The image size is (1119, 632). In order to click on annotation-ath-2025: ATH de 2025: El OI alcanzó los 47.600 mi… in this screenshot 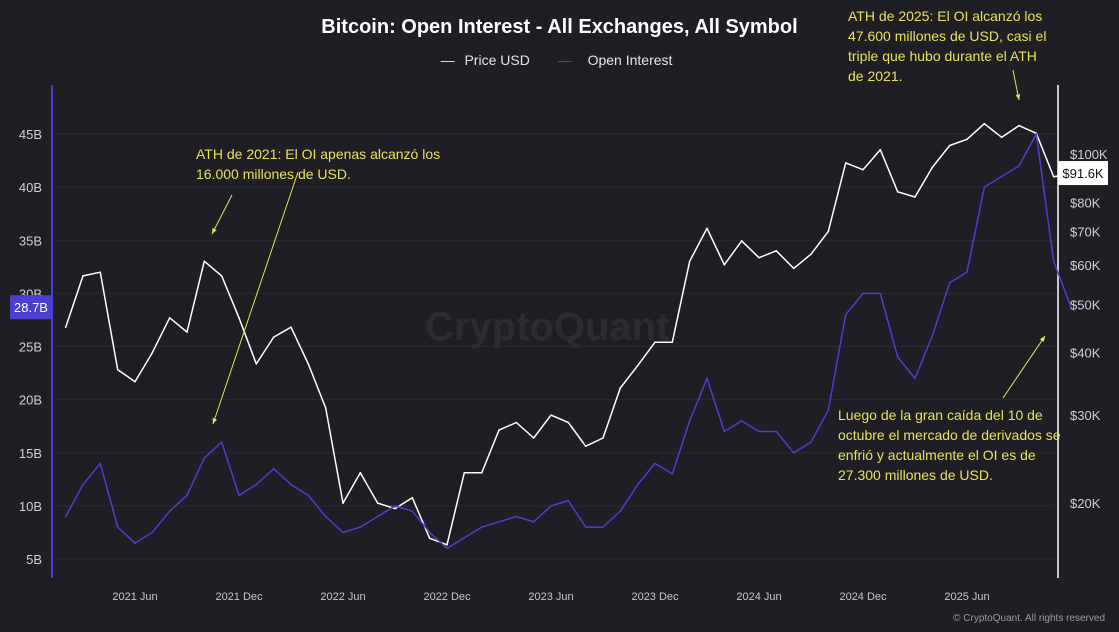, I will do `click(947, 46)`.